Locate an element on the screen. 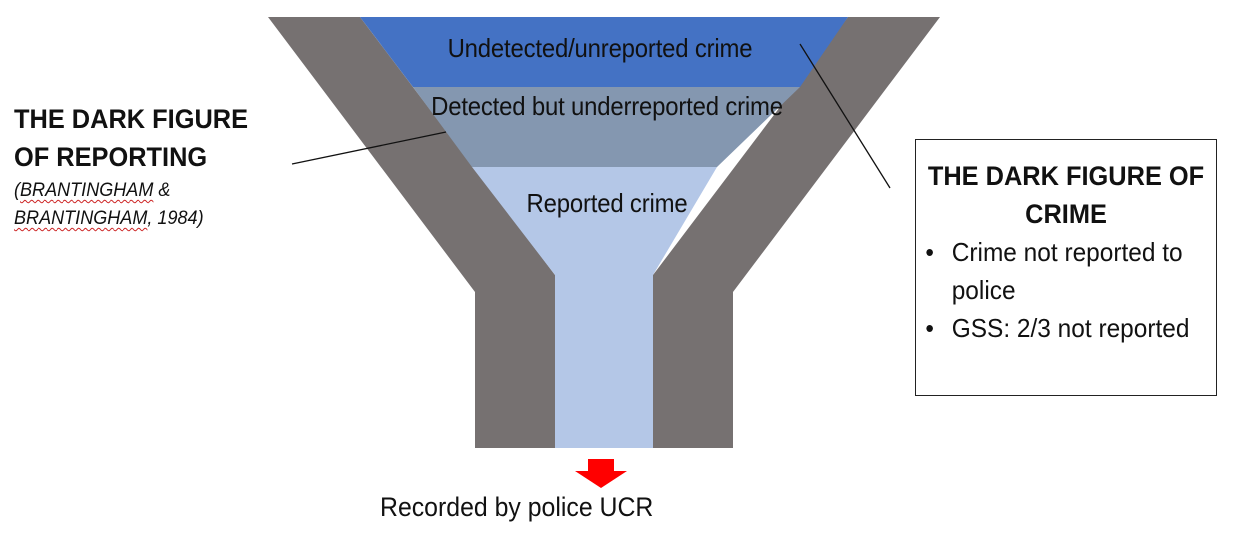  citation-open: ( is located at coordinates (17, 190).